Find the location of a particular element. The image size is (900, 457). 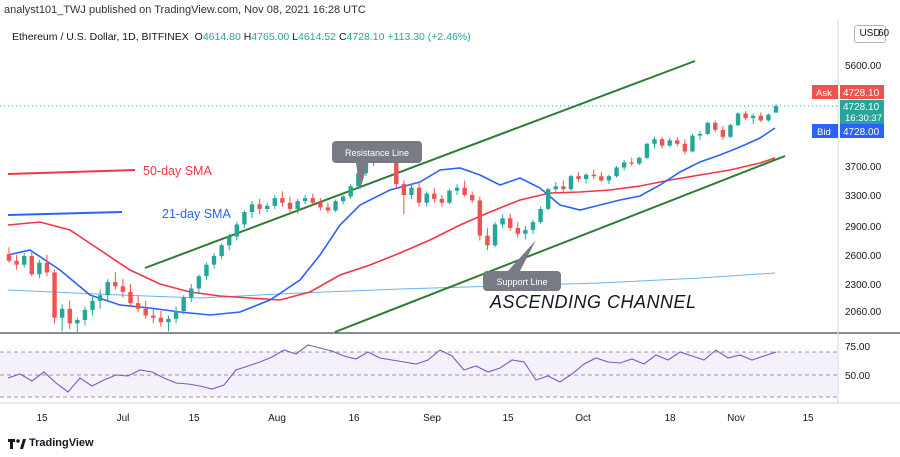

price-tick-label: 2900.00 is located at coordinates (863, 227).